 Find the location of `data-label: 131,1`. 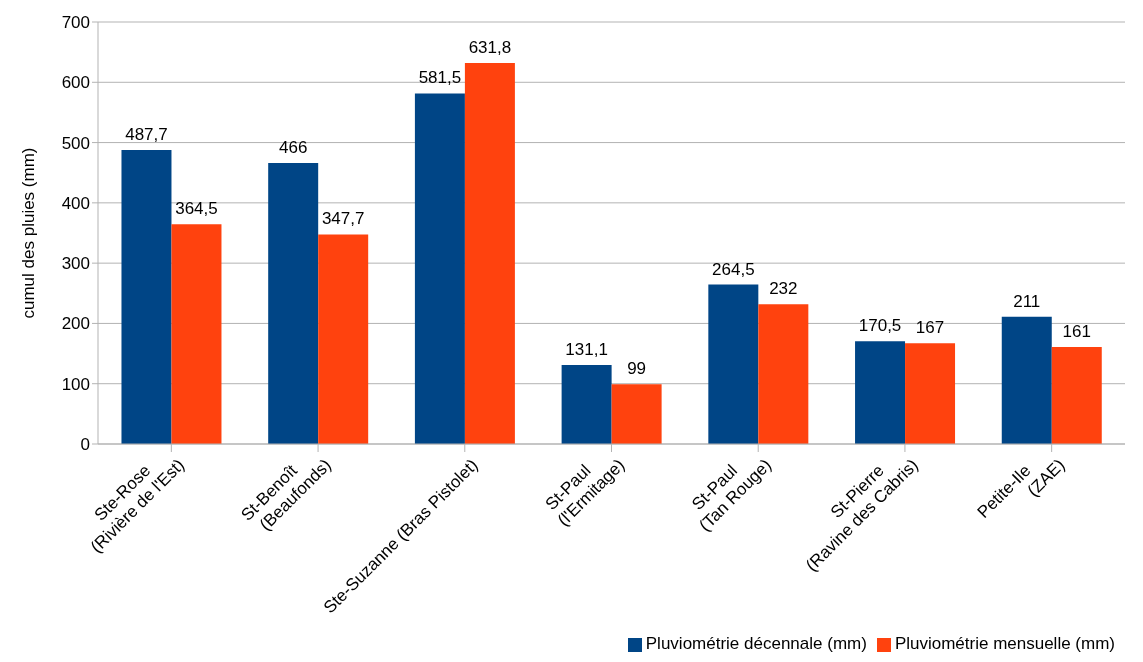

data-label: 131,1 is located at coordinates (586, 349).